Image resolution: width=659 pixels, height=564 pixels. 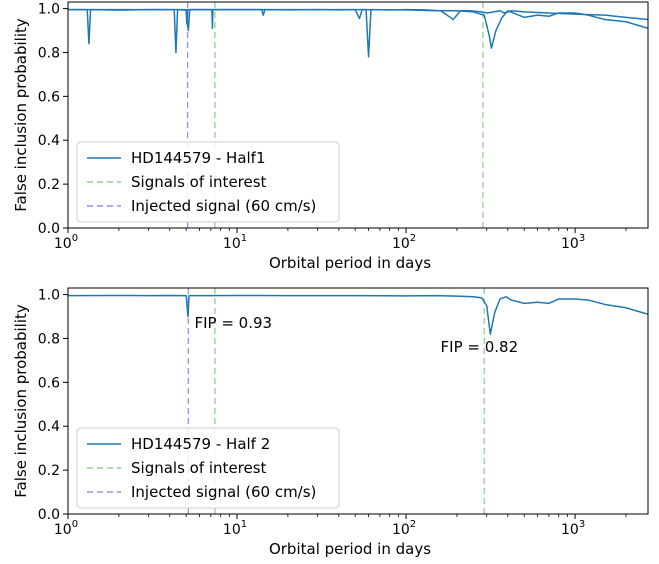 I want to click on legend-label: HD144579 - Half 2, so click(x=200, y=444).